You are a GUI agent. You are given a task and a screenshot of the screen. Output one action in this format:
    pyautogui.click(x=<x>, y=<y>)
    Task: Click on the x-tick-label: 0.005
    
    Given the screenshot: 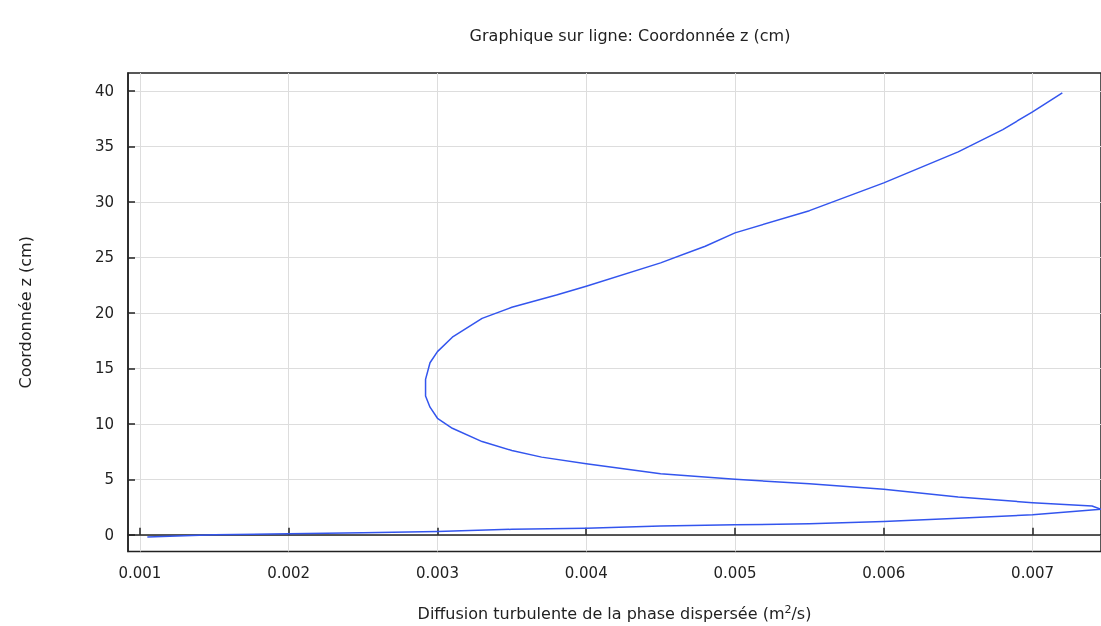 What is the action you would take?
    pyautogui.click(x=735, y=573)
    